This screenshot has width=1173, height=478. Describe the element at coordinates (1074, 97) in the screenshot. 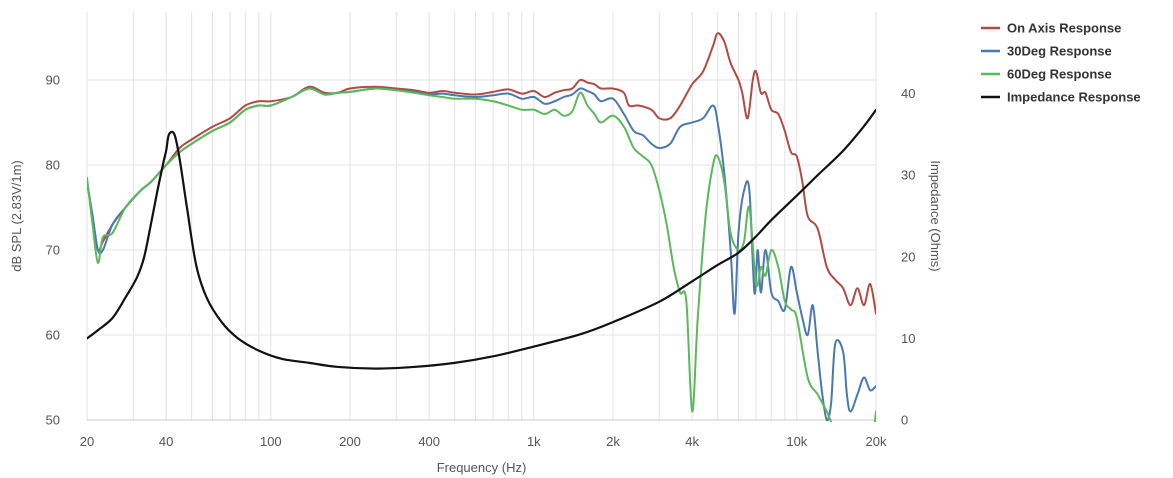

I see `legend-label: Impedance Response` at that location.